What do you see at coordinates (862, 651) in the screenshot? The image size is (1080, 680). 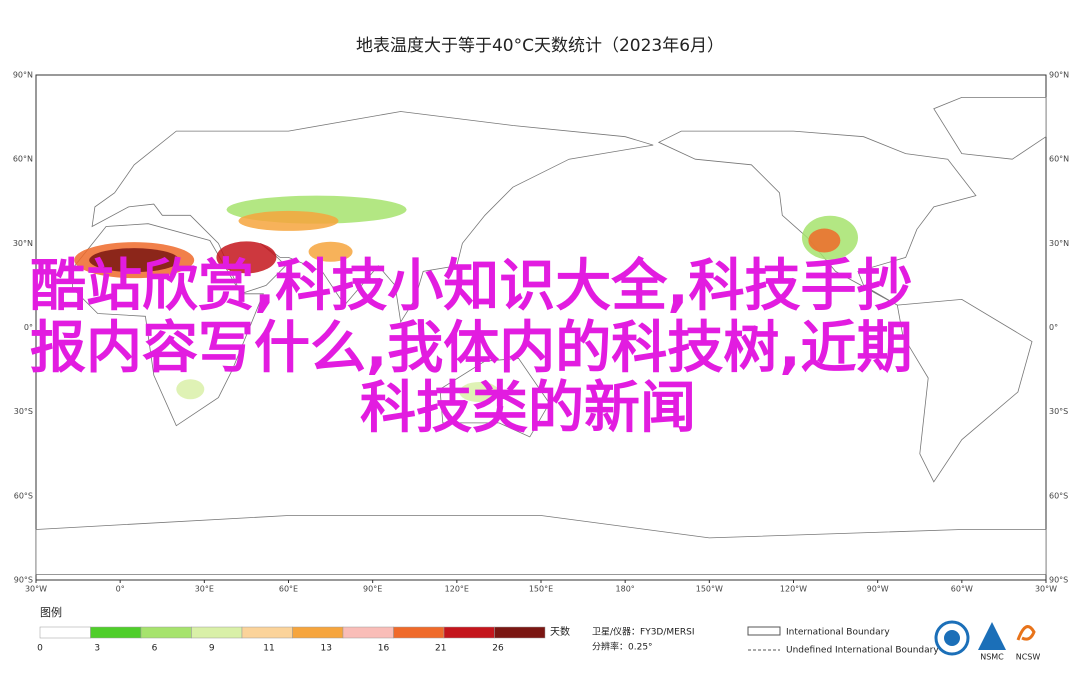 I see `undefined-boundary-label: Undefined International Boundary` at bounding box center [862, 651].